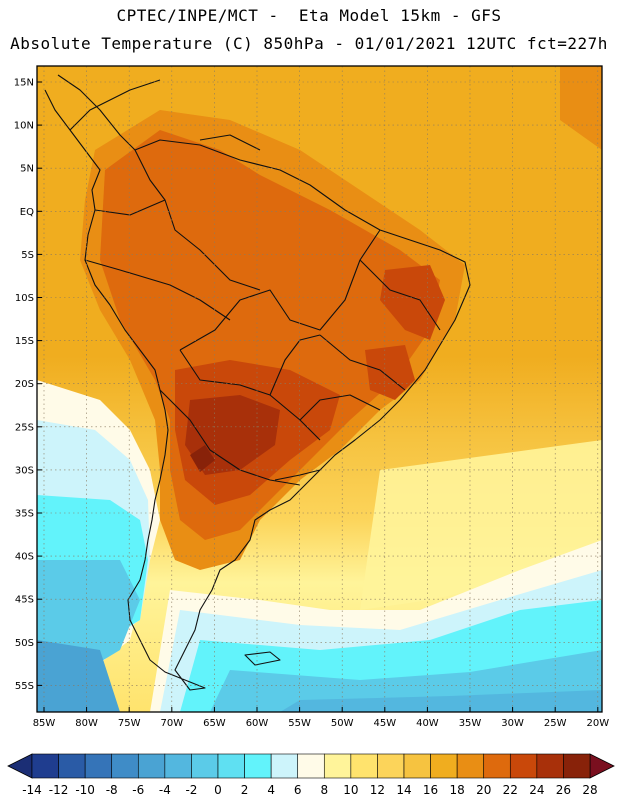 The image size is (618, 800). I want to click on colorbar-label: -10, so click(85, 790).